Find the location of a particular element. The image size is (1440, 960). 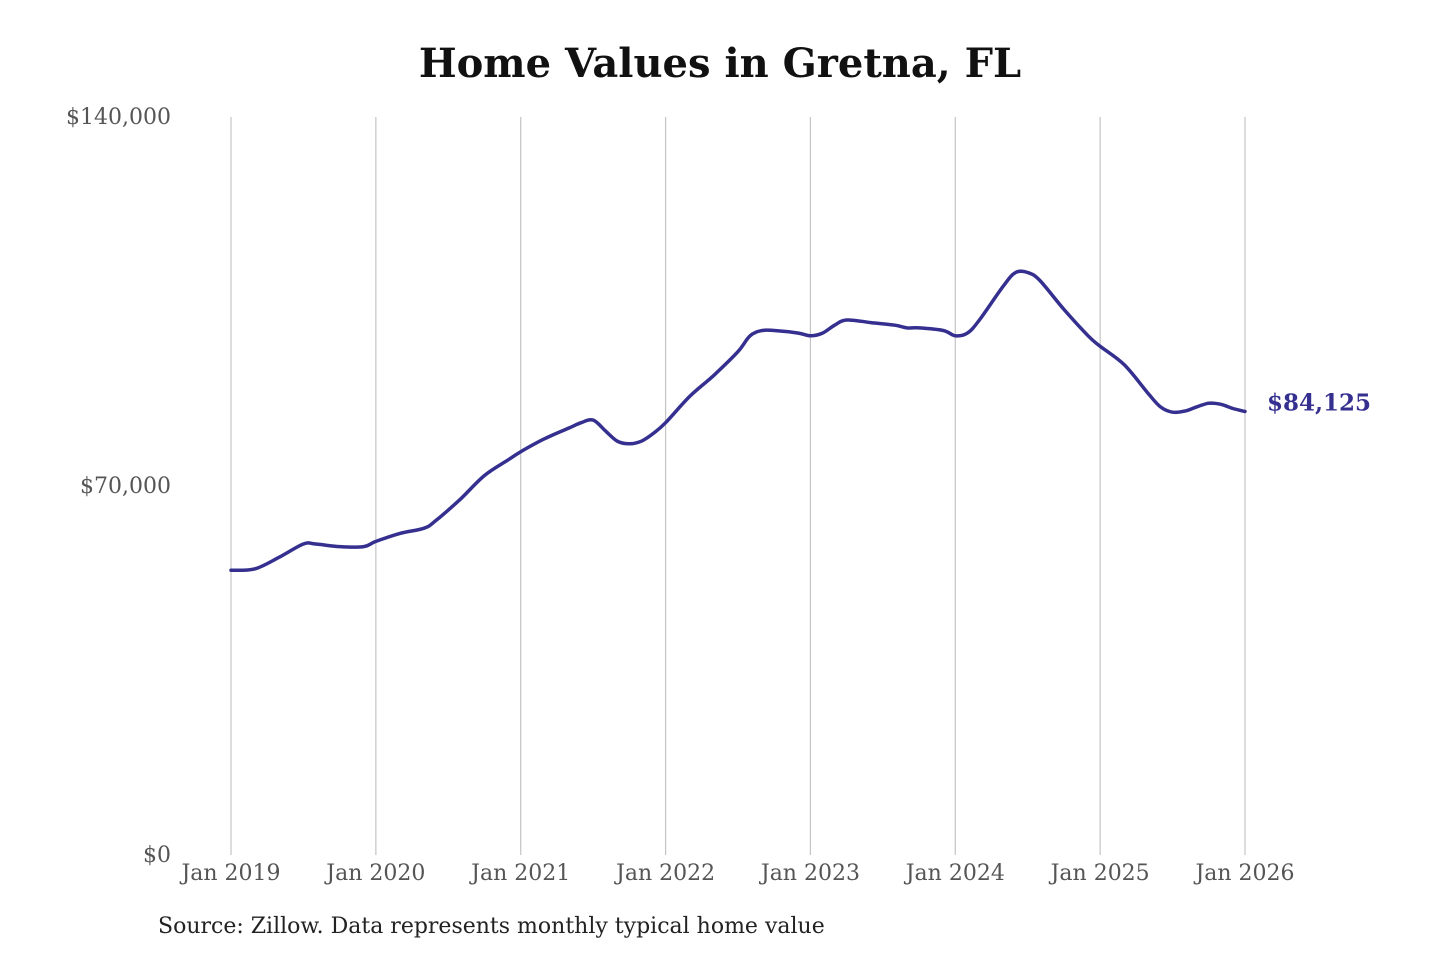

x-tick-label: Jan 2023 is located at coordinates (809, 873).